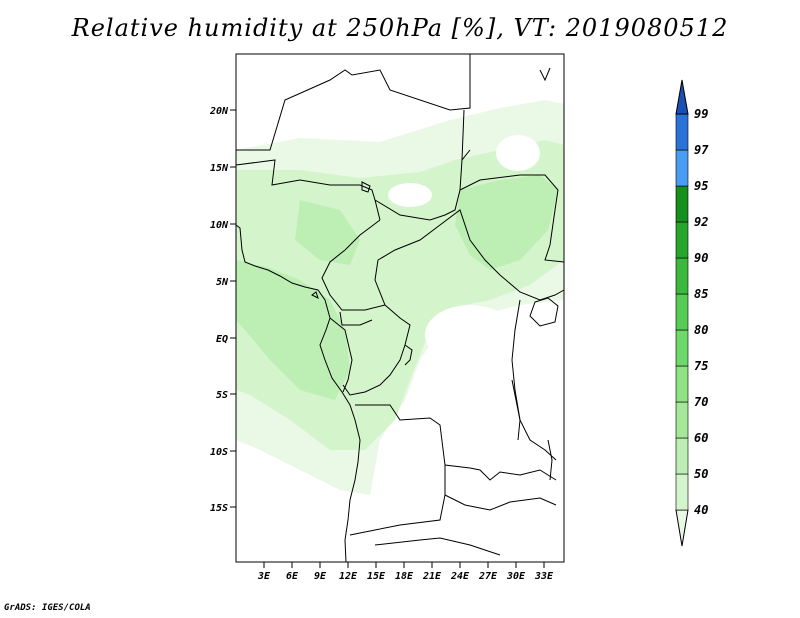  I want to click on grads-credit: GrADS: IGES/COLA, so click(47, 608).